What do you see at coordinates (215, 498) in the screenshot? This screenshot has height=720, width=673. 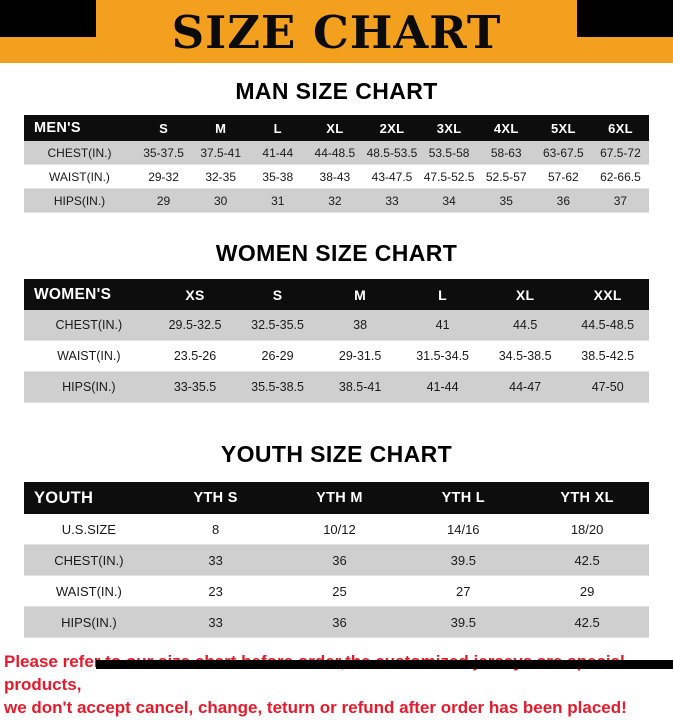 I see `table-header-cell: YTH S` at bounding box center [215, 498].